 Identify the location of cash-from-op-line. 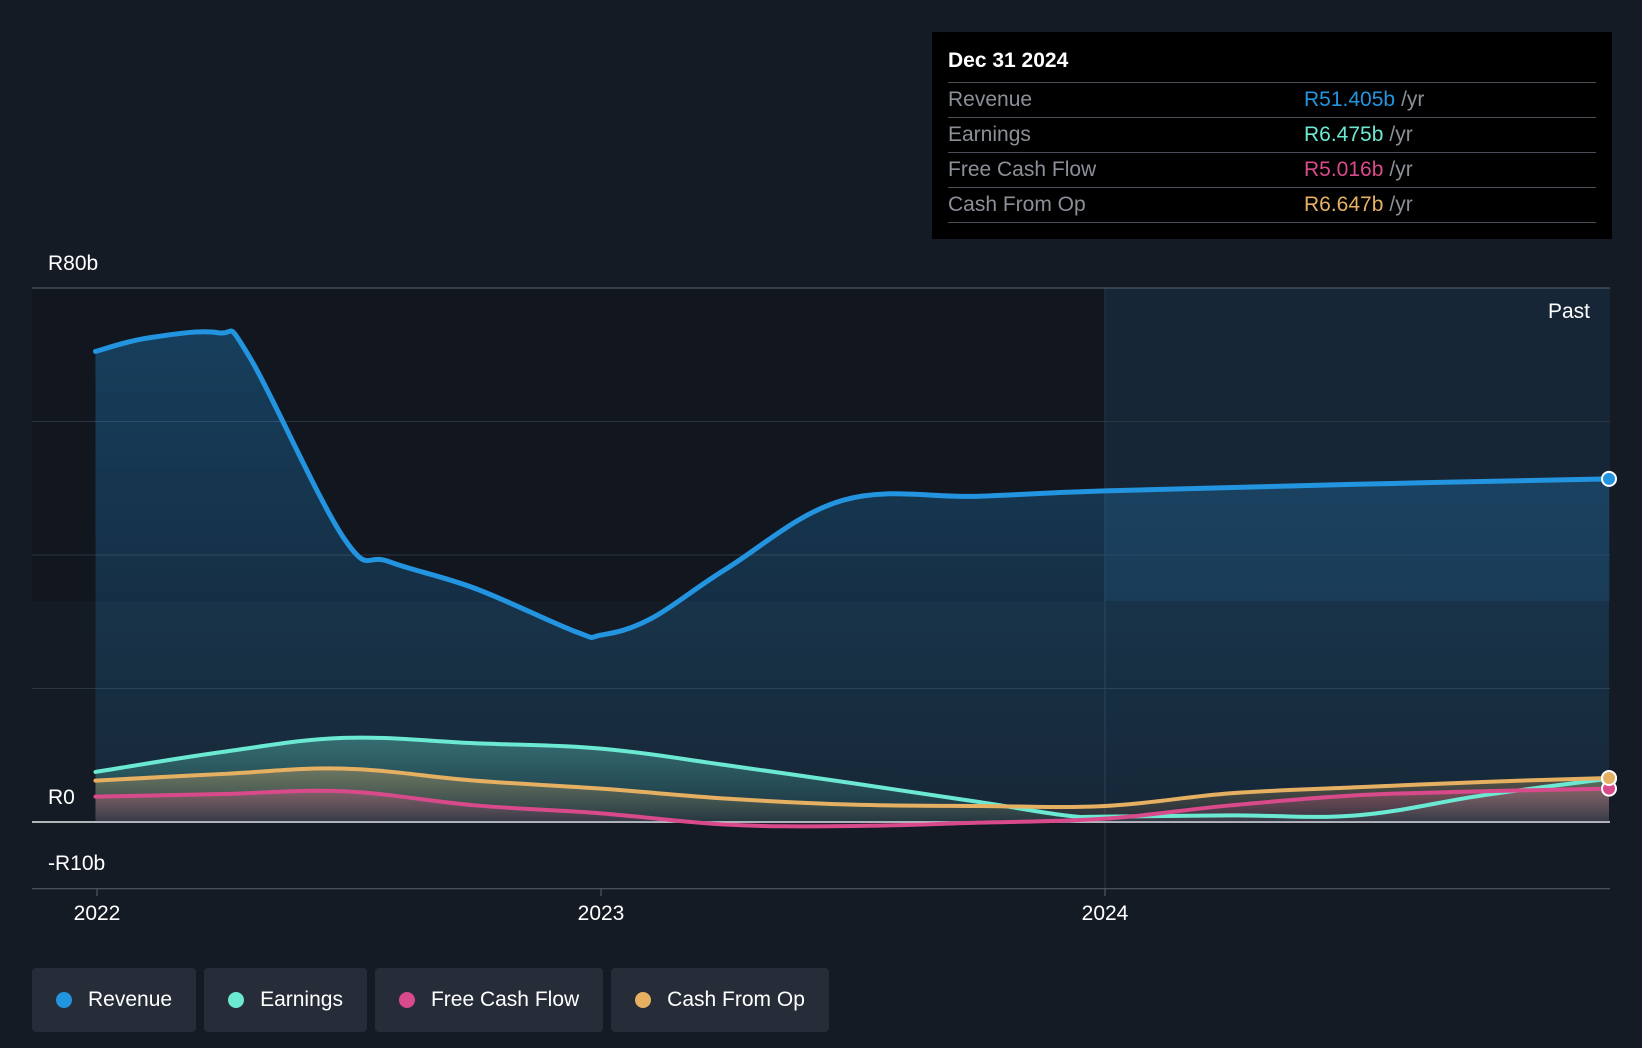
(852, 788).